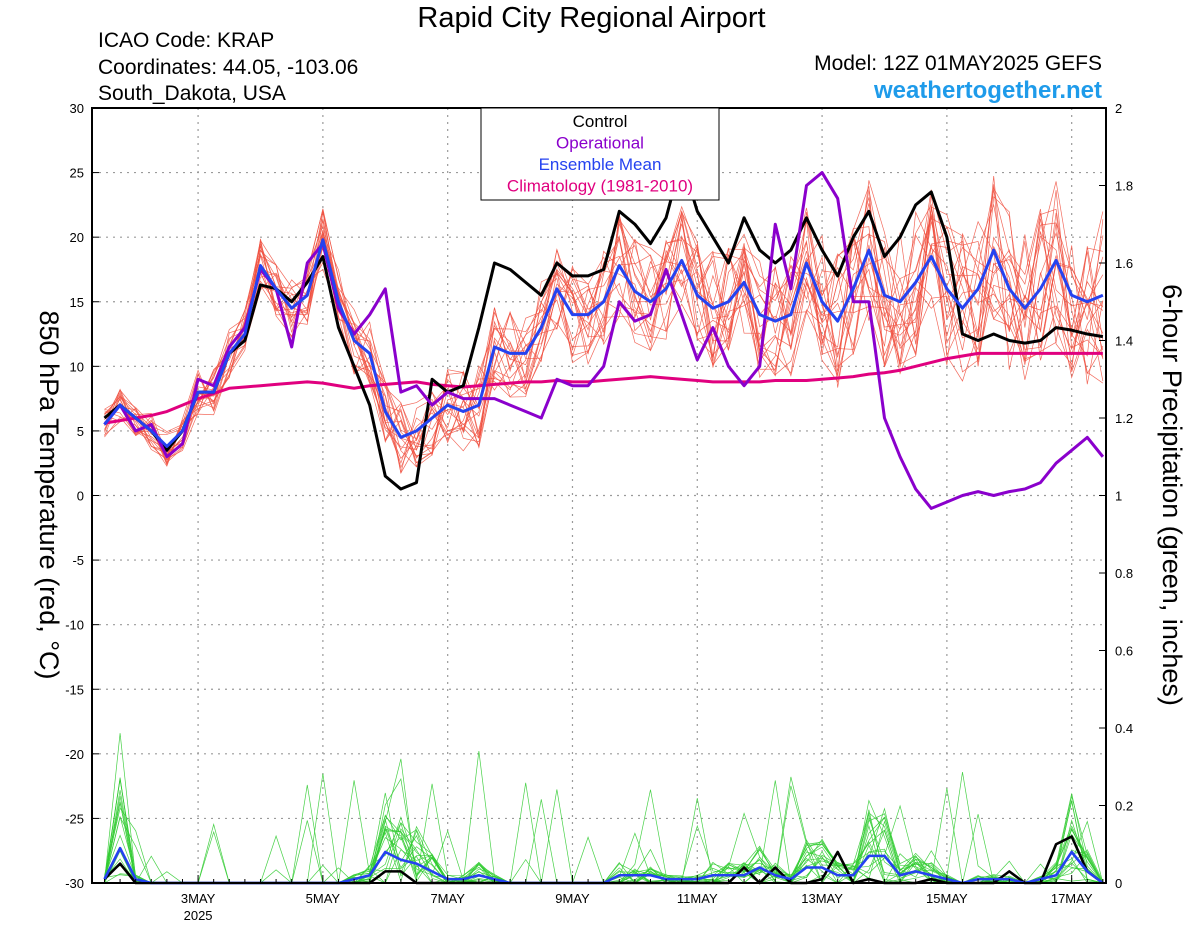  Describe the element at coordinates (987, 90) in the screenshot. I see `website-label: weathertogether.net` at that location.